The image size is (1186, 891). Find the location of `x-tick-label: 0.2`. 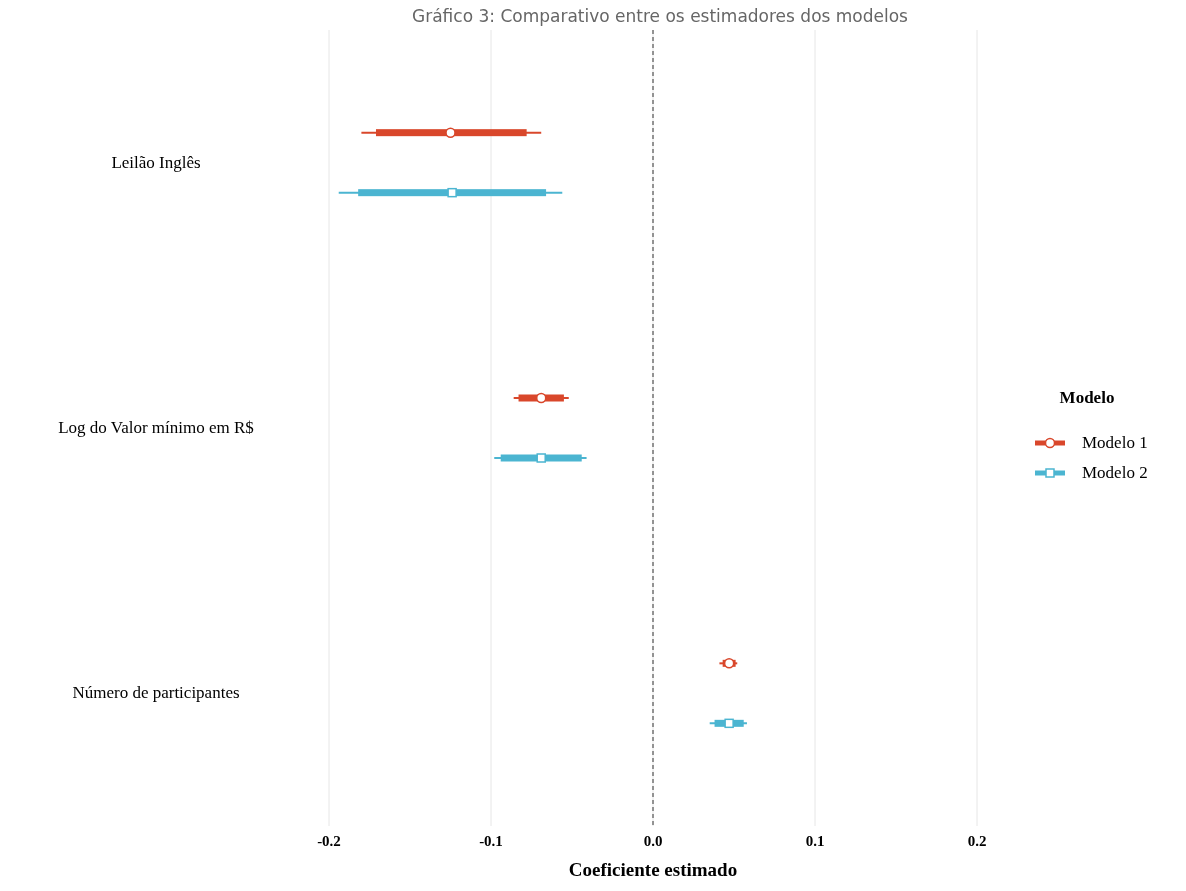

x-tick-label: 0.2 is located at coordinates (977, 841).